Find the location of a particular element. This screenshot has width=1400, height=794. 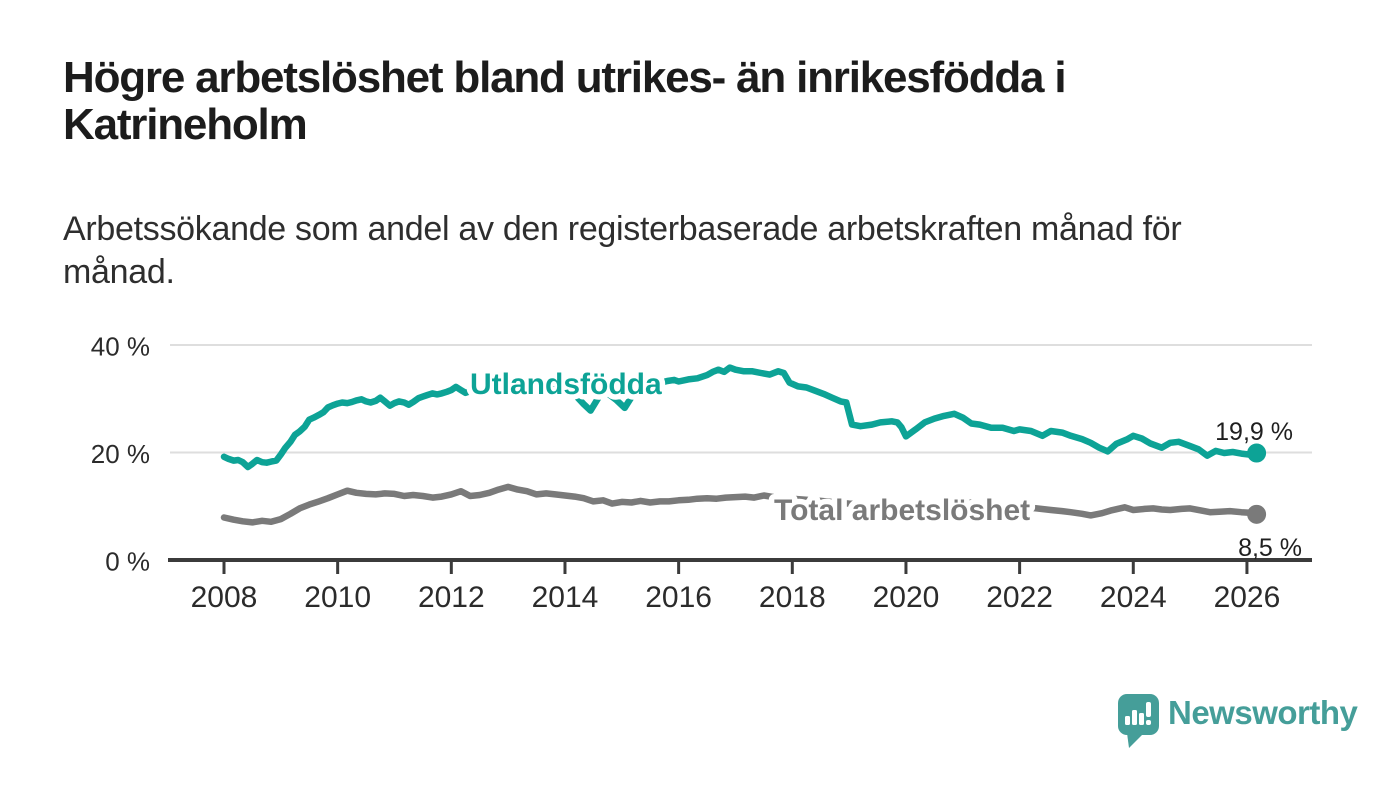

series-label-total-arbetsloshet: Total arbetslöshet is located at coordinates (902, 510).